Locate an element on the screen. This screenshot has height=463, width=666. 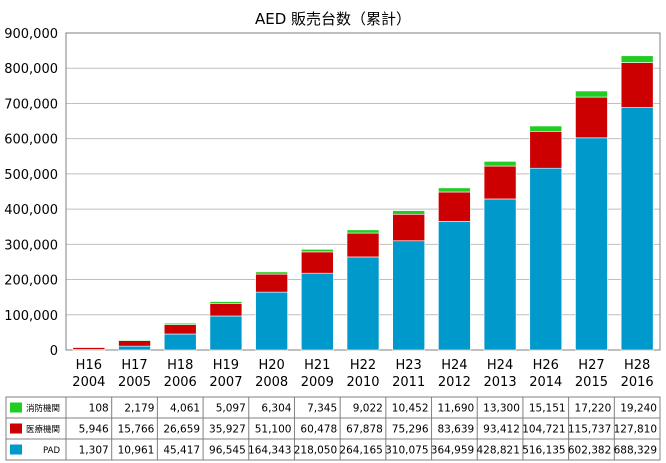
x-tick-era: H22 is located at coordinates (363, 365).